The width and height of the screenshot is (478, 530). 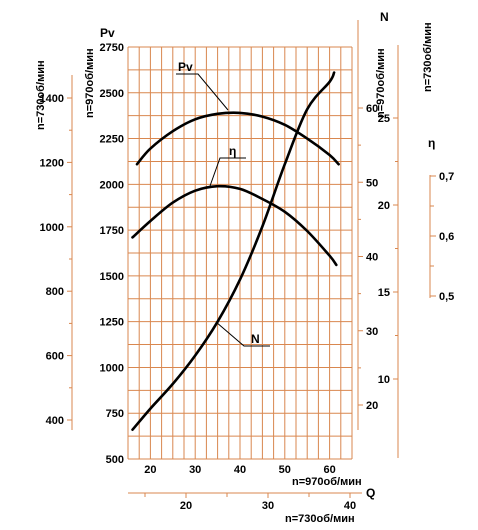 What do you see at coordinates (55, 292) in the screenshot?
I see `left-730-tick-label: 800` at bounding box center [55, 292].